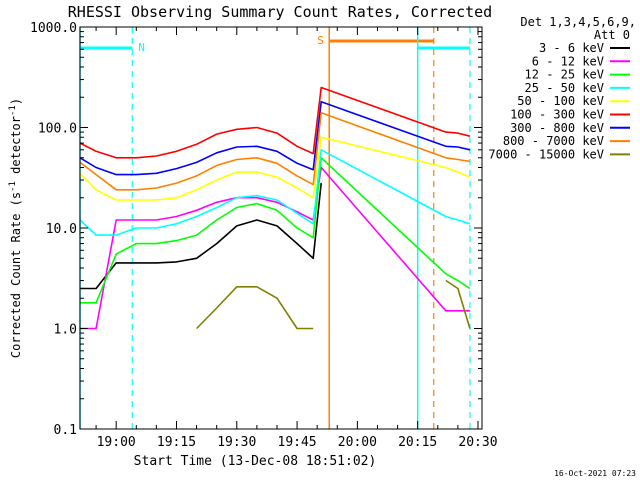 The image size is (640, 480). I want to click on legend-label: 50 - 100 keV, so click(560, 101).